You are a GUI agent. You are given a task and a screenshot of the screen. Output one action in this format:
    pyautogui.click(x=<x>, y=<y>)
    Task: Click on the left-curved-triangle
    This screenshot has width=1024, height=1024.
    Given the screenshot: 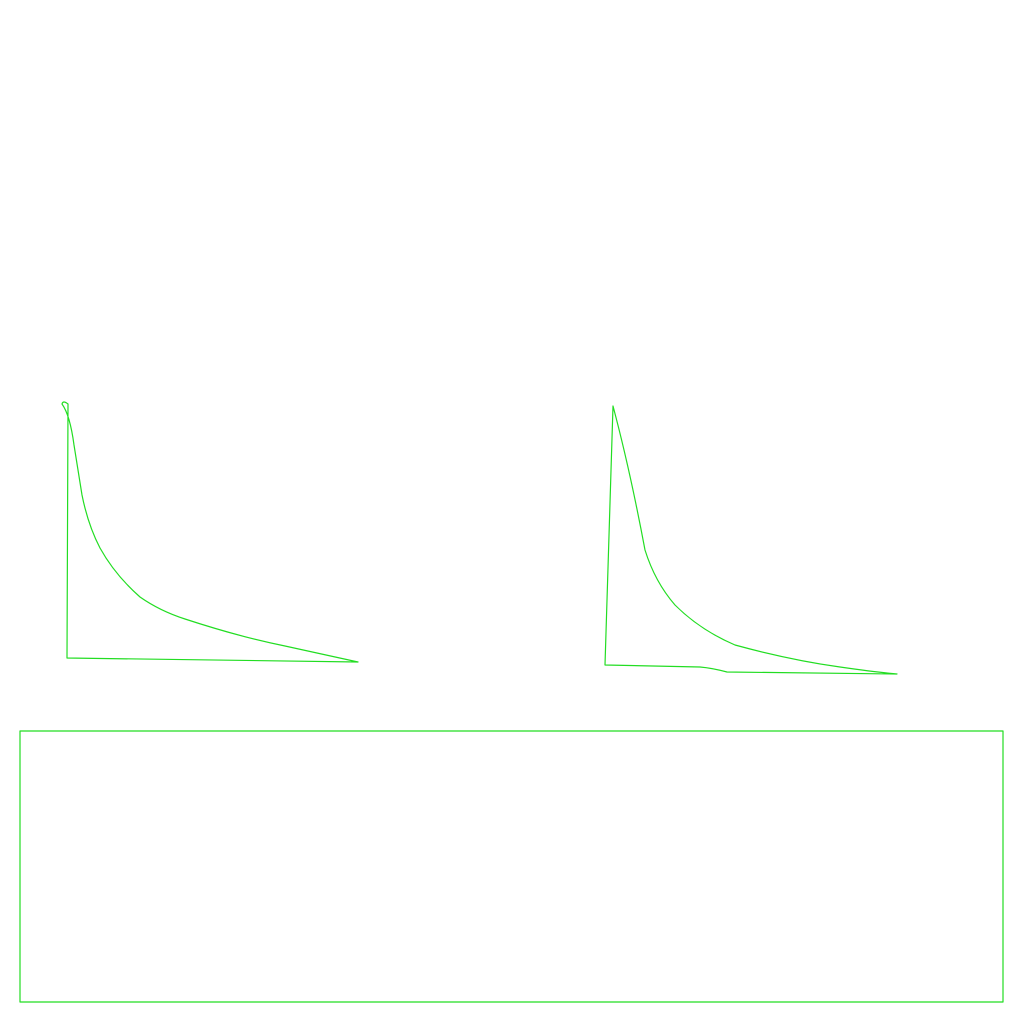 What is the action you would take?
    pyautogui.click(x=210, y=532)
    